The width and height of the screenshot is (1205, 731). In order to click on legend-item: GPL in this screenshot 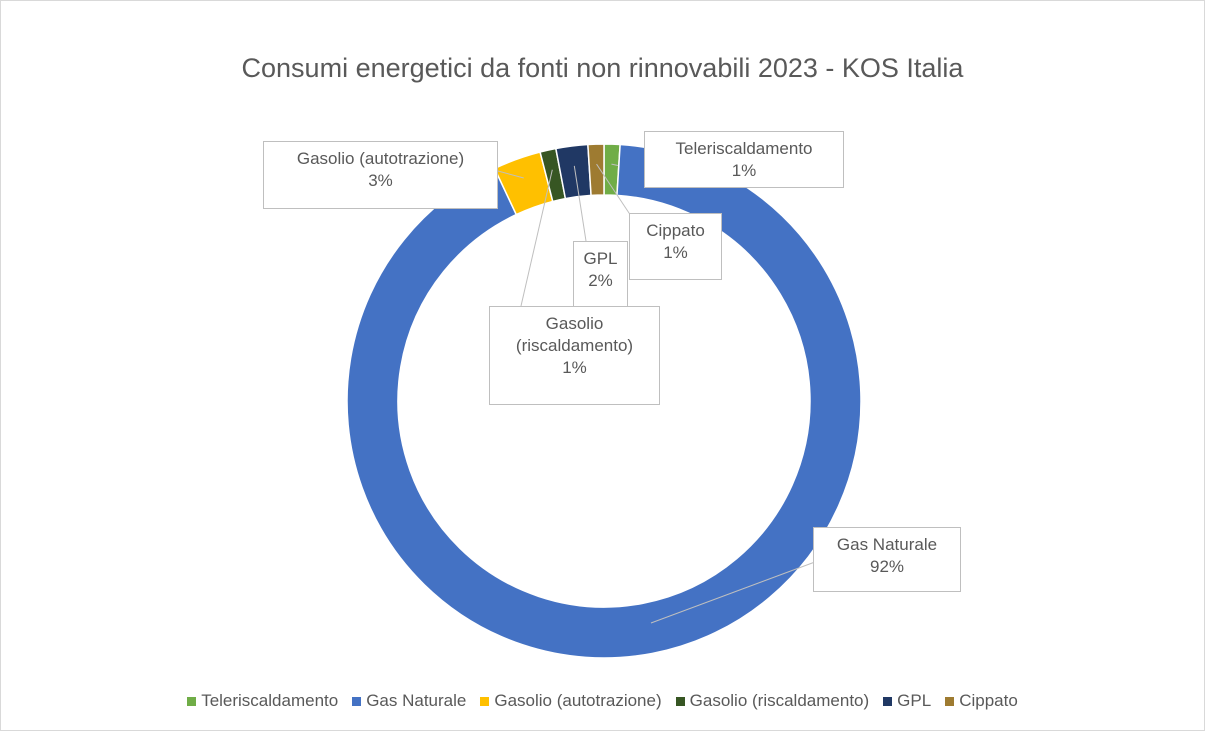, I will do `click(907, 701)`.